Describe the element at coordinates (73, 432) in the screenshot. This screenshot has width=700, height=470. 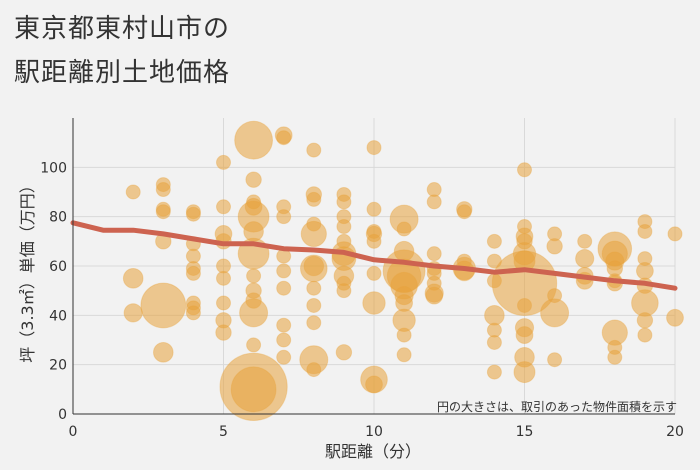
I see `x-tick-label: 0` at that location.